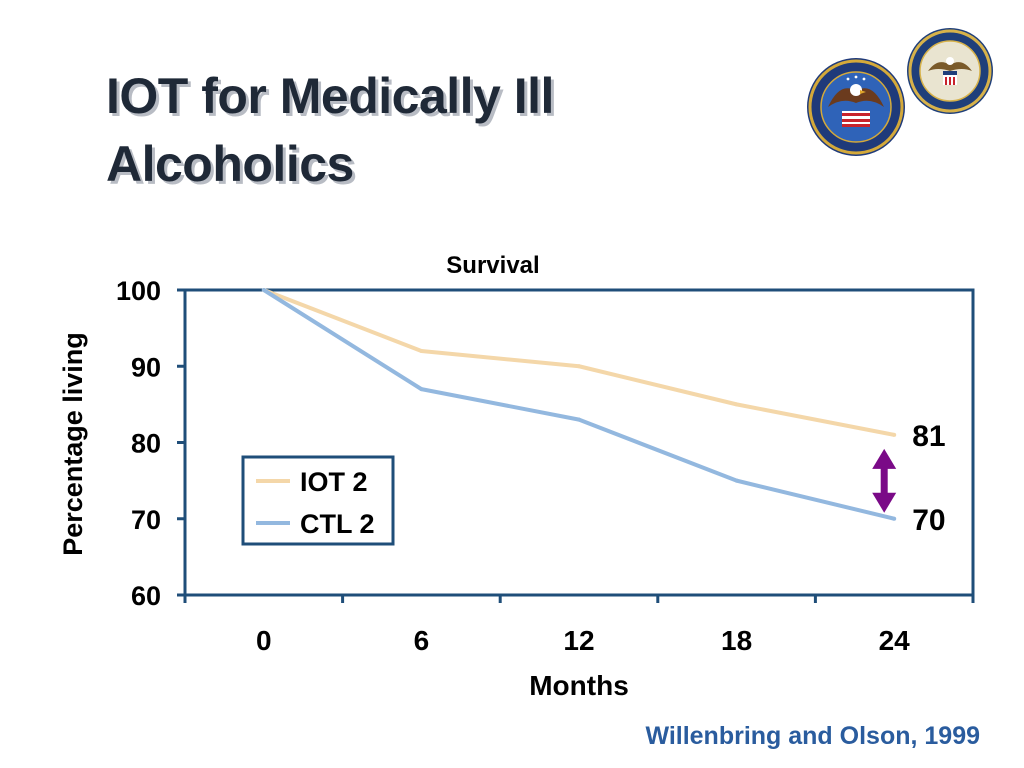 The height and width of the screenshot is (768, 1024). Describe the element at coordinates (422, 640) in the screenshot. I see `x-tick-label: 6` at that location.